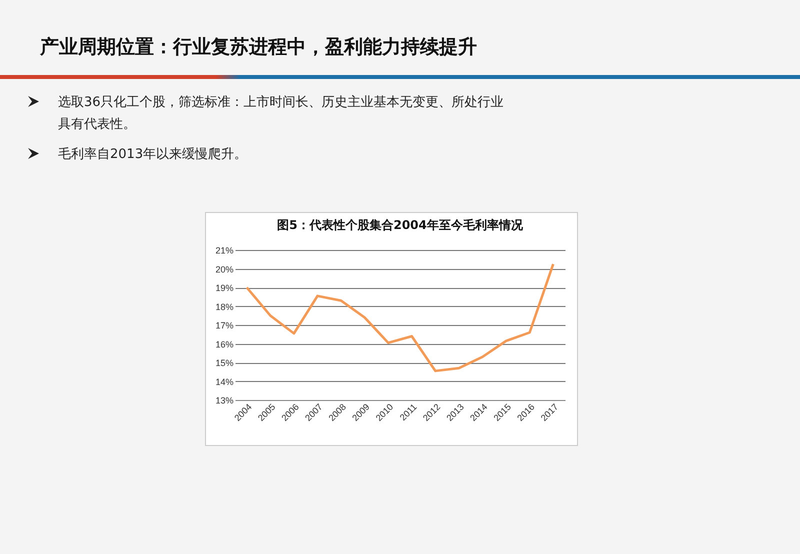  Describe the element at coordinates (152, 155) in the screenshot. I see `text: 毛利率自2013年以来缓慢爬升。` at that location.